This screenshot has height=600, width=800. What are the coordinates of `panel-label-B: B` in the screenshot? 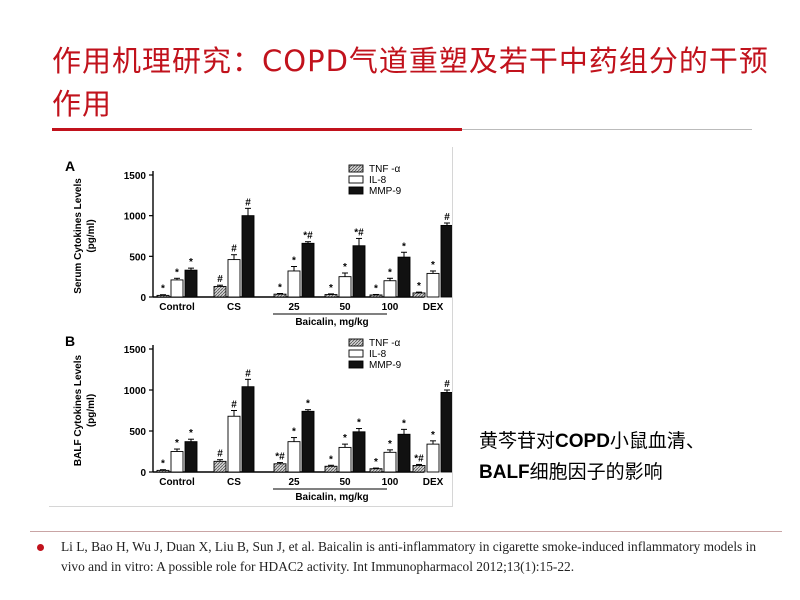 It's located at (70, 341).